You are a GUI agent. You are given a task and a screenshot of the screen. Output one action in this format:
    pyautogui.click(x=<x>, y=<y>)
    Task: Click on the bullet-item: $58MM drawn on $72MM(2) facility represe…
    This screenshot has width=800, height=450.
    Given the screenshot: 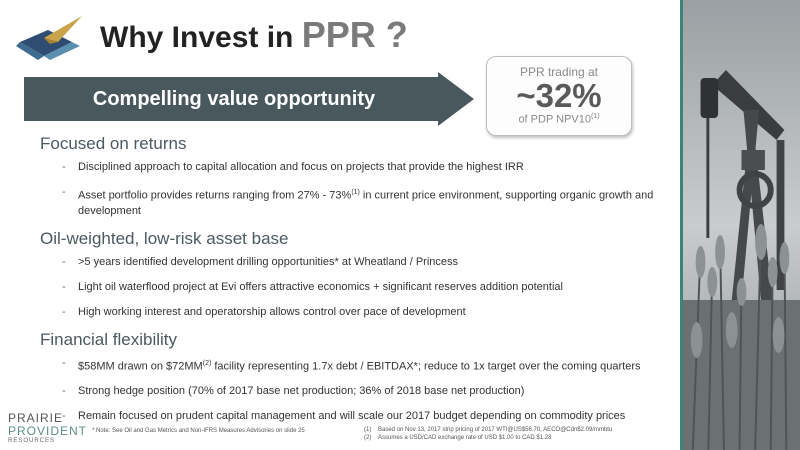 What is the action you would take?
    pyautogui.click(x=369, y=365)
    